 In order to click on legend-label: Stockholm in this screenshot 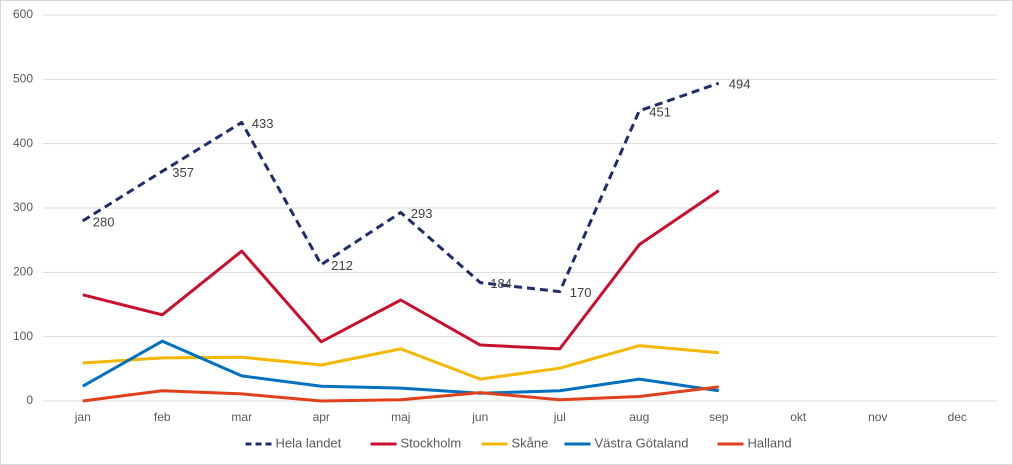, I will do `click(431, 442)`.